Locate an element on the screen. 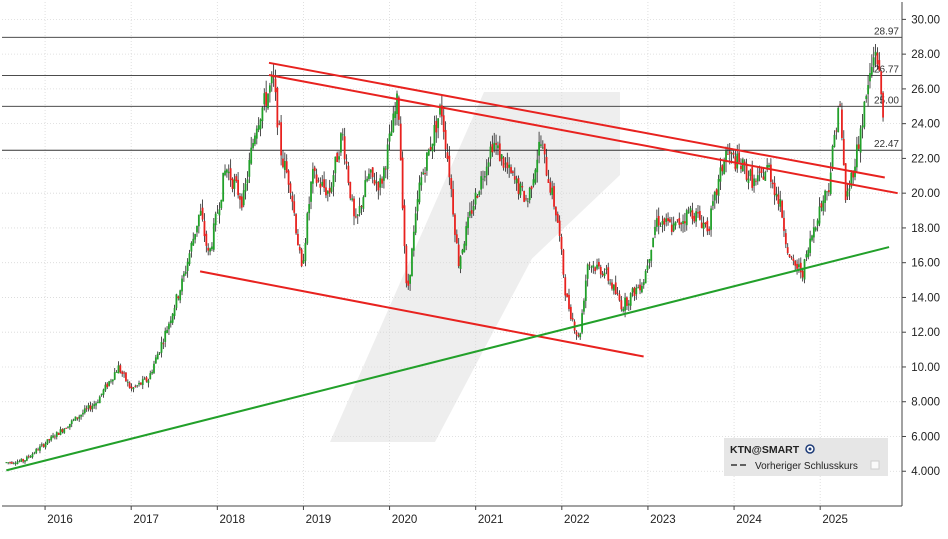 The image size is (948, 539). price-level-label: 22.47 is located at coordinates (886, 144).